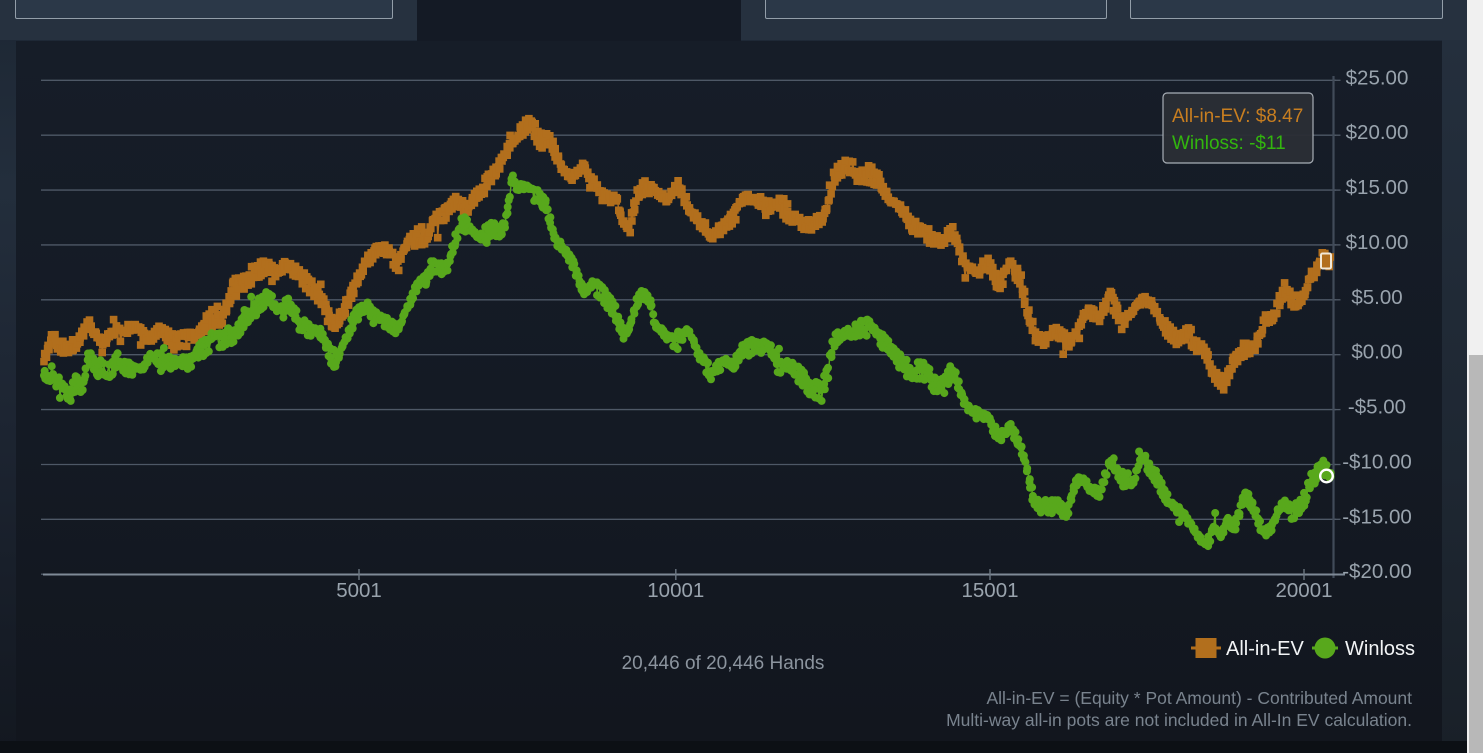  I want to click on svg-text: $20.00, so click(1377, 132).